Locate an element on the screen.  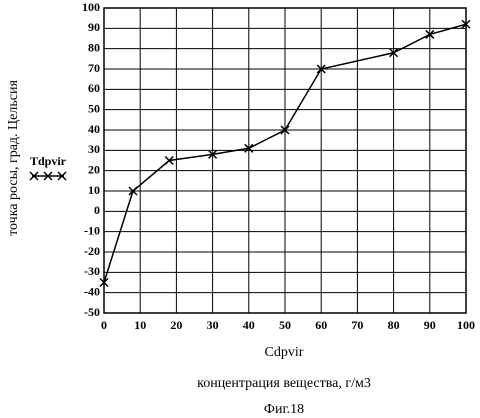
y-tick-label: 20 is located at coordinates (94, 169).